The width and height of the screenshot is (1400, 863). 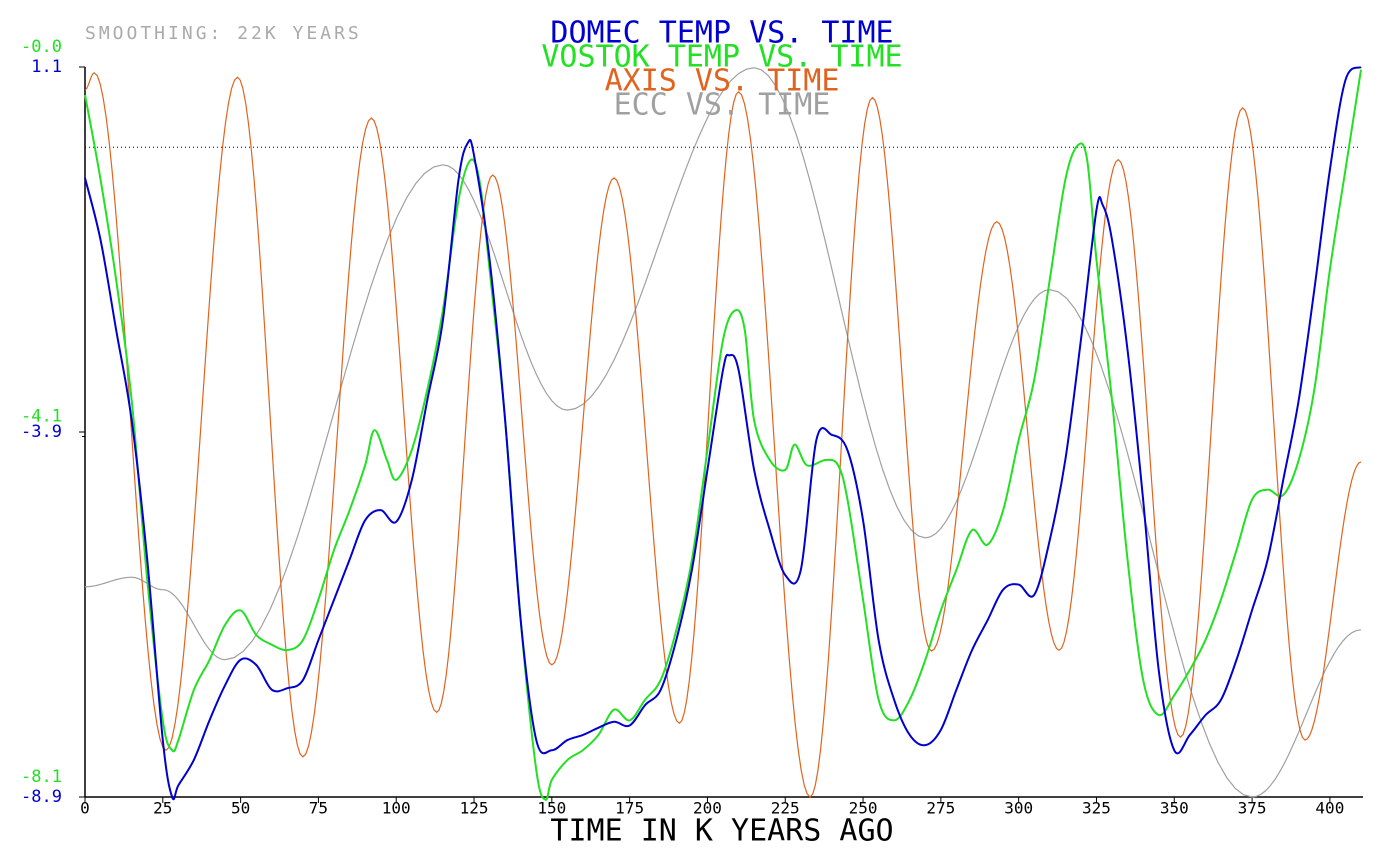 I want to click on x-tick-label: 0, so click(x=85, y=808).